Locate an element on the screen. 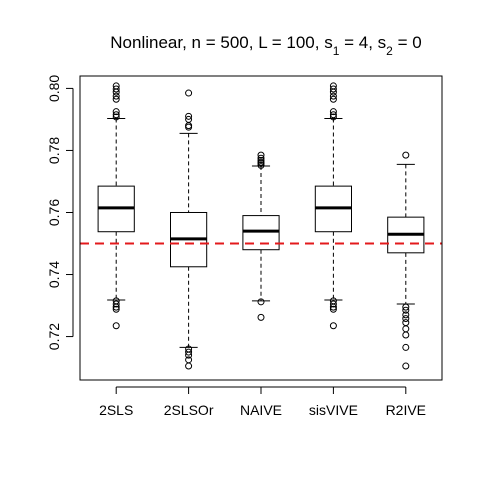 The height and width of the screenshot is (480, 480). x-tick-label: R2IVE is located at coordinates (406, 410).